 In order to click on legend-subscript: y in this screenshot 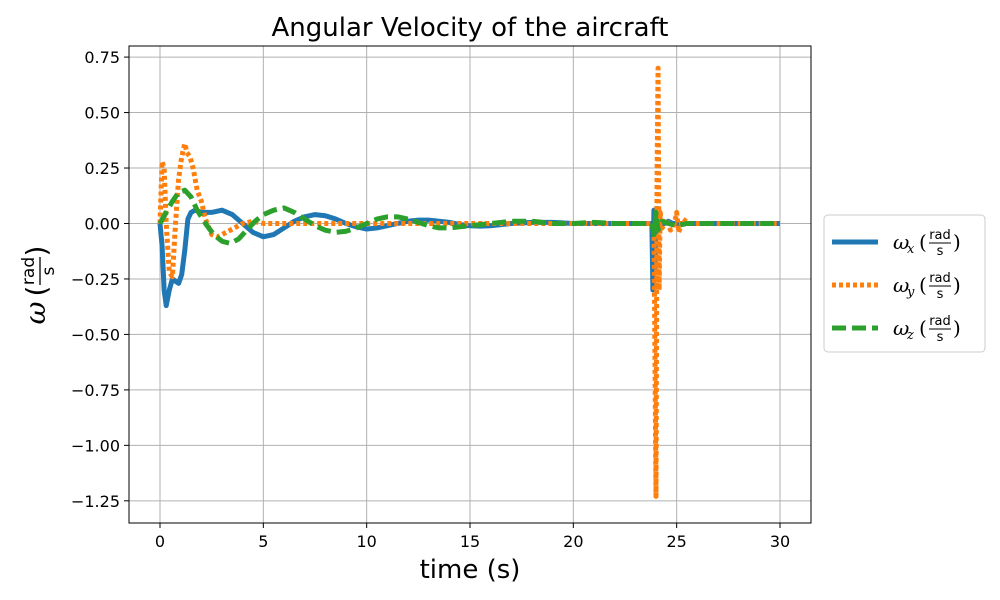, I will do `click(910, 292)`.